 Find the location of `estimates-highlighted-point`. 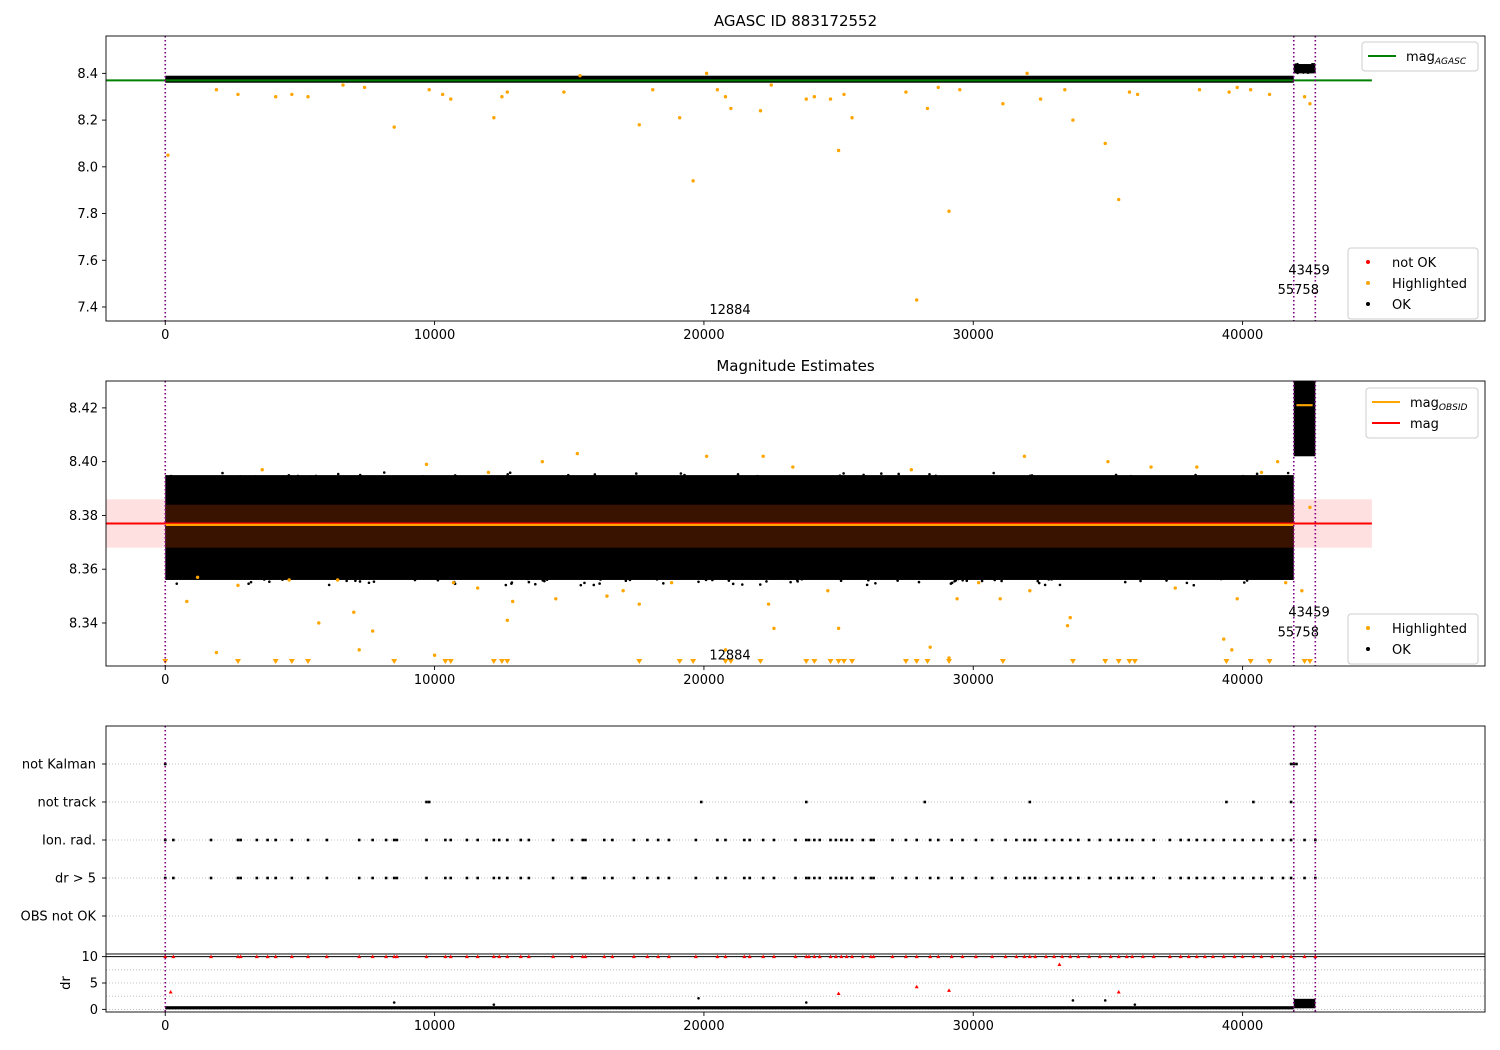

estimates-highlighted-point is located at coordinates (1030, 591).